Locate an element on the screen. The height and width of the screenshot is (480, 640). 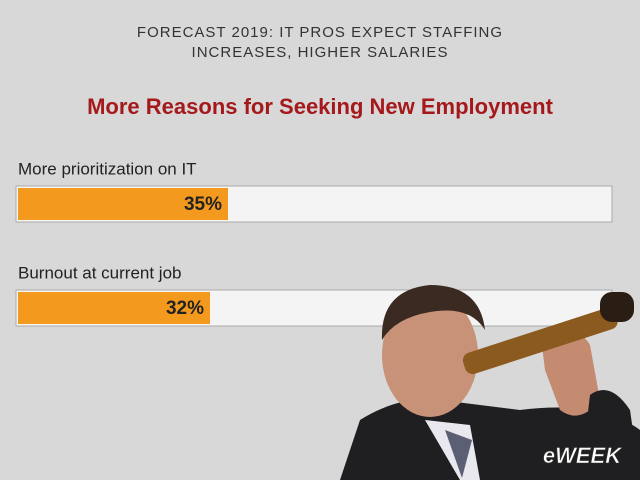
category-label: More prioritization on IT is located at coordinates (107, 168).